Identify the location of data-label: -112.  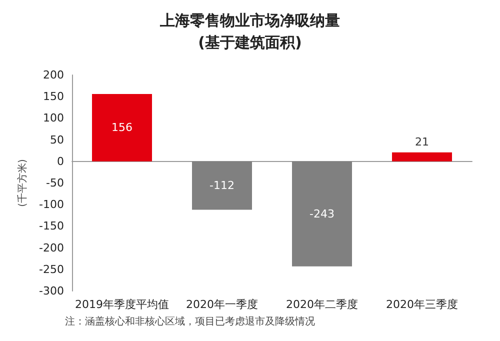
(222, 185).